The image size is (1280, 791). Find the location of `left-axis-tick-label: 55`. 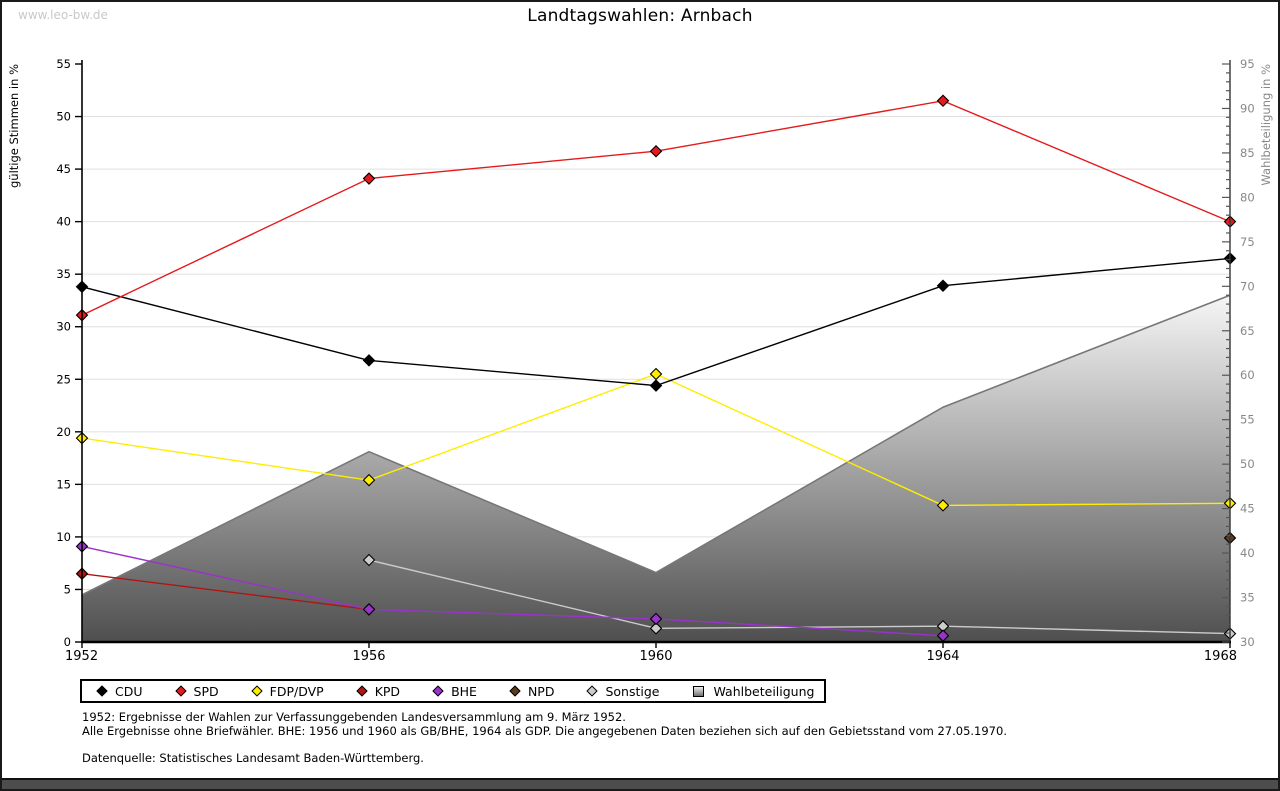

left-axis-tick-label: 55 is located at coordinates (63, 64).